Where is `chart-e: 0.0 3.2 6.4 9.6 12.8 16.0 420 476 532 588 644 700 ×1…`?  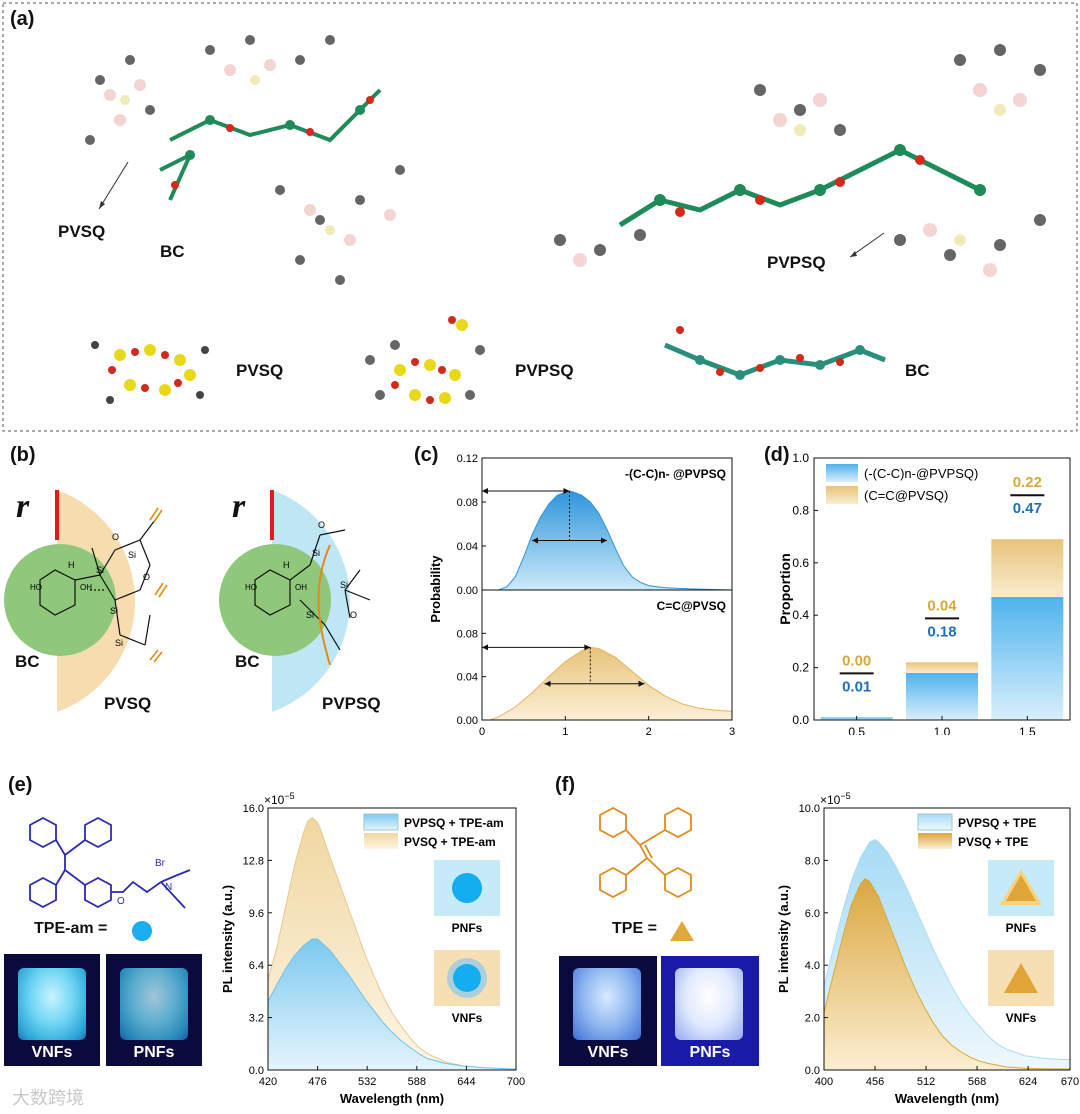 chart-e: 0.0 3.2 6.4 9.6 12.8 16.0 420 476 532 588 644 700 ×1… is located at coordinates (372, 948).